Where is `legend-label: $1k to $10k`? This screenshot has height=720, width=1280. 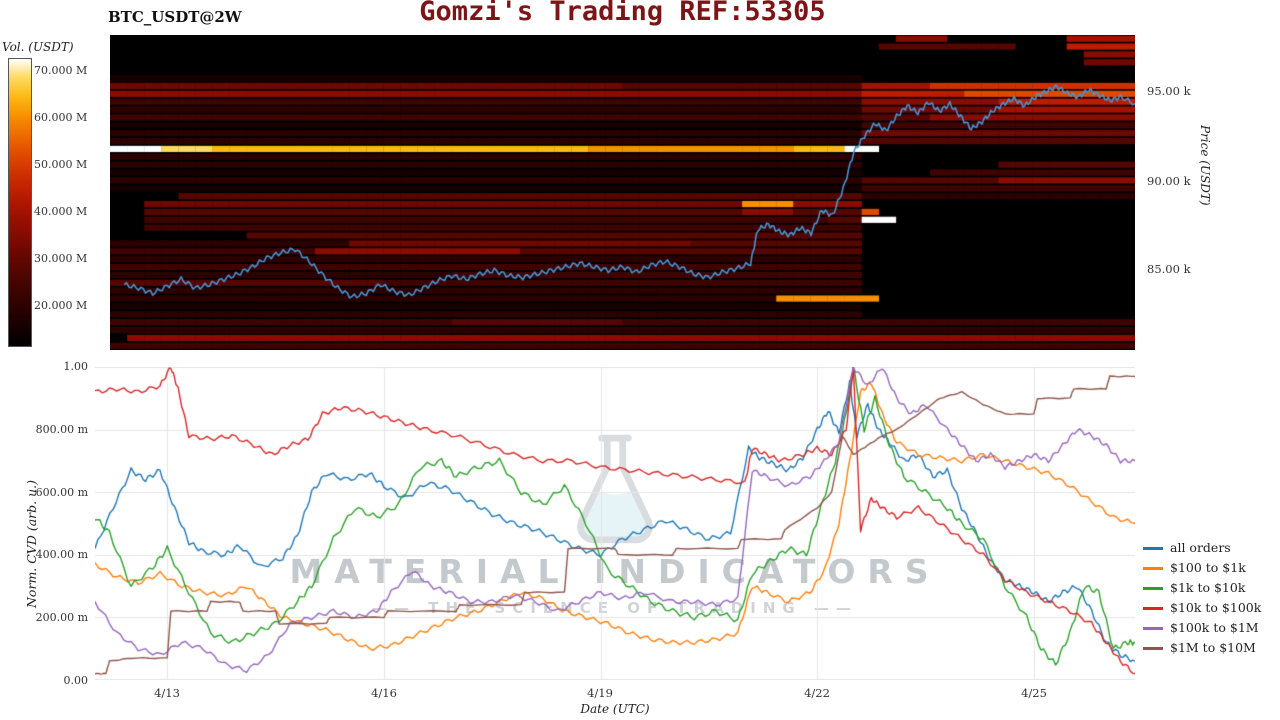 legend-label: $1k to $10k is located at coordinates (1208, 587).